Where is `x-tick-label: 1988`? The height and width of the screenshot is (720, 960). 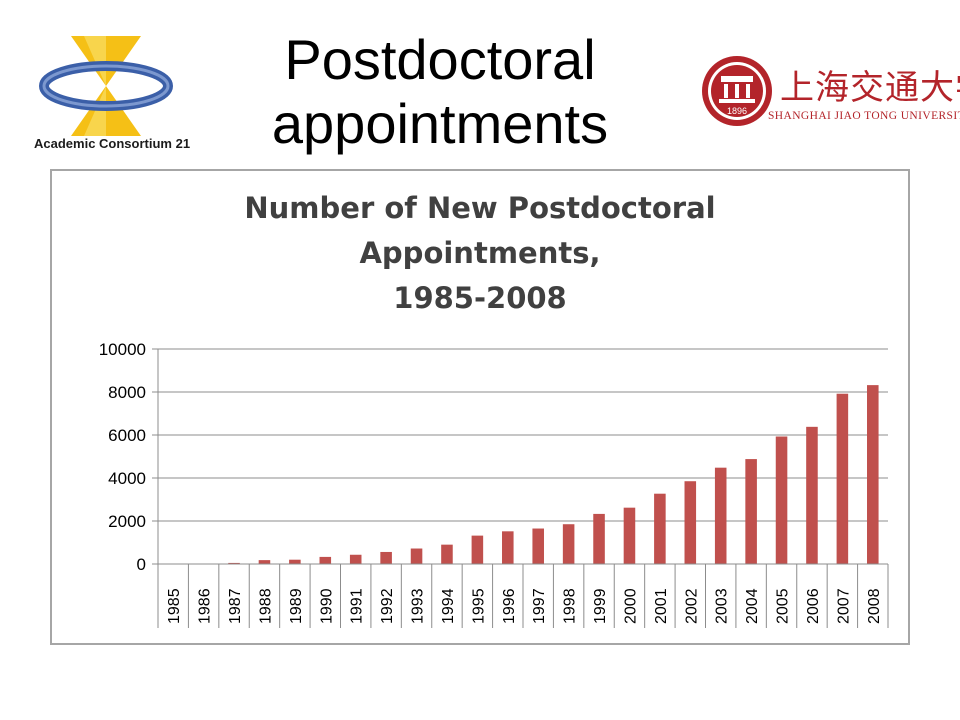
x-tick-label: 1988 is located at coordinates (265, 606).